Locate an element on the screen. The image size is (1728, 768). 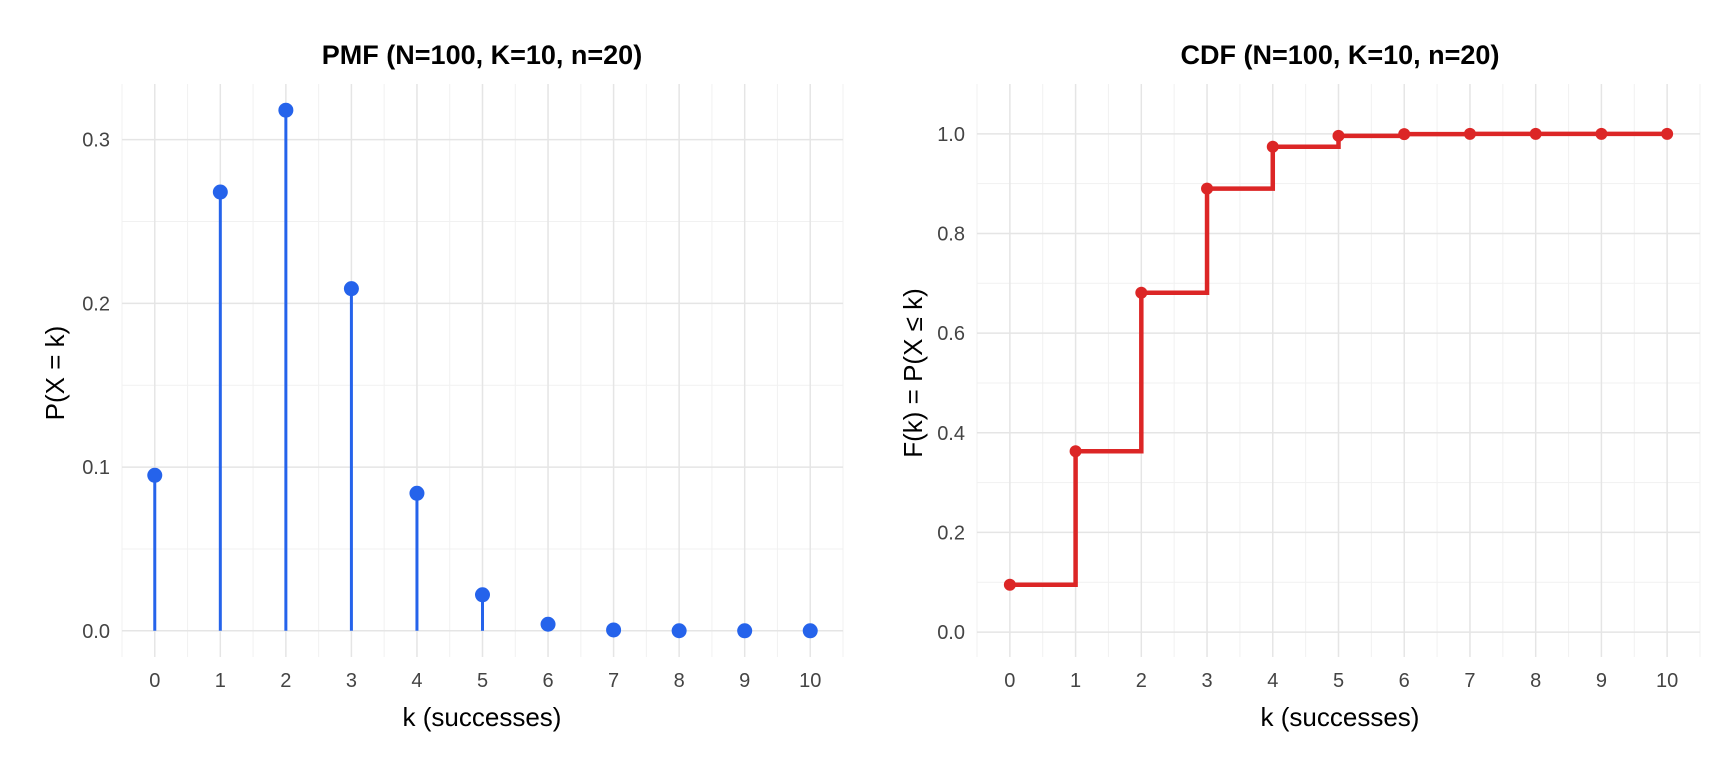
pmf-x-tick-label: 6 is located at coordinates (547, 681).